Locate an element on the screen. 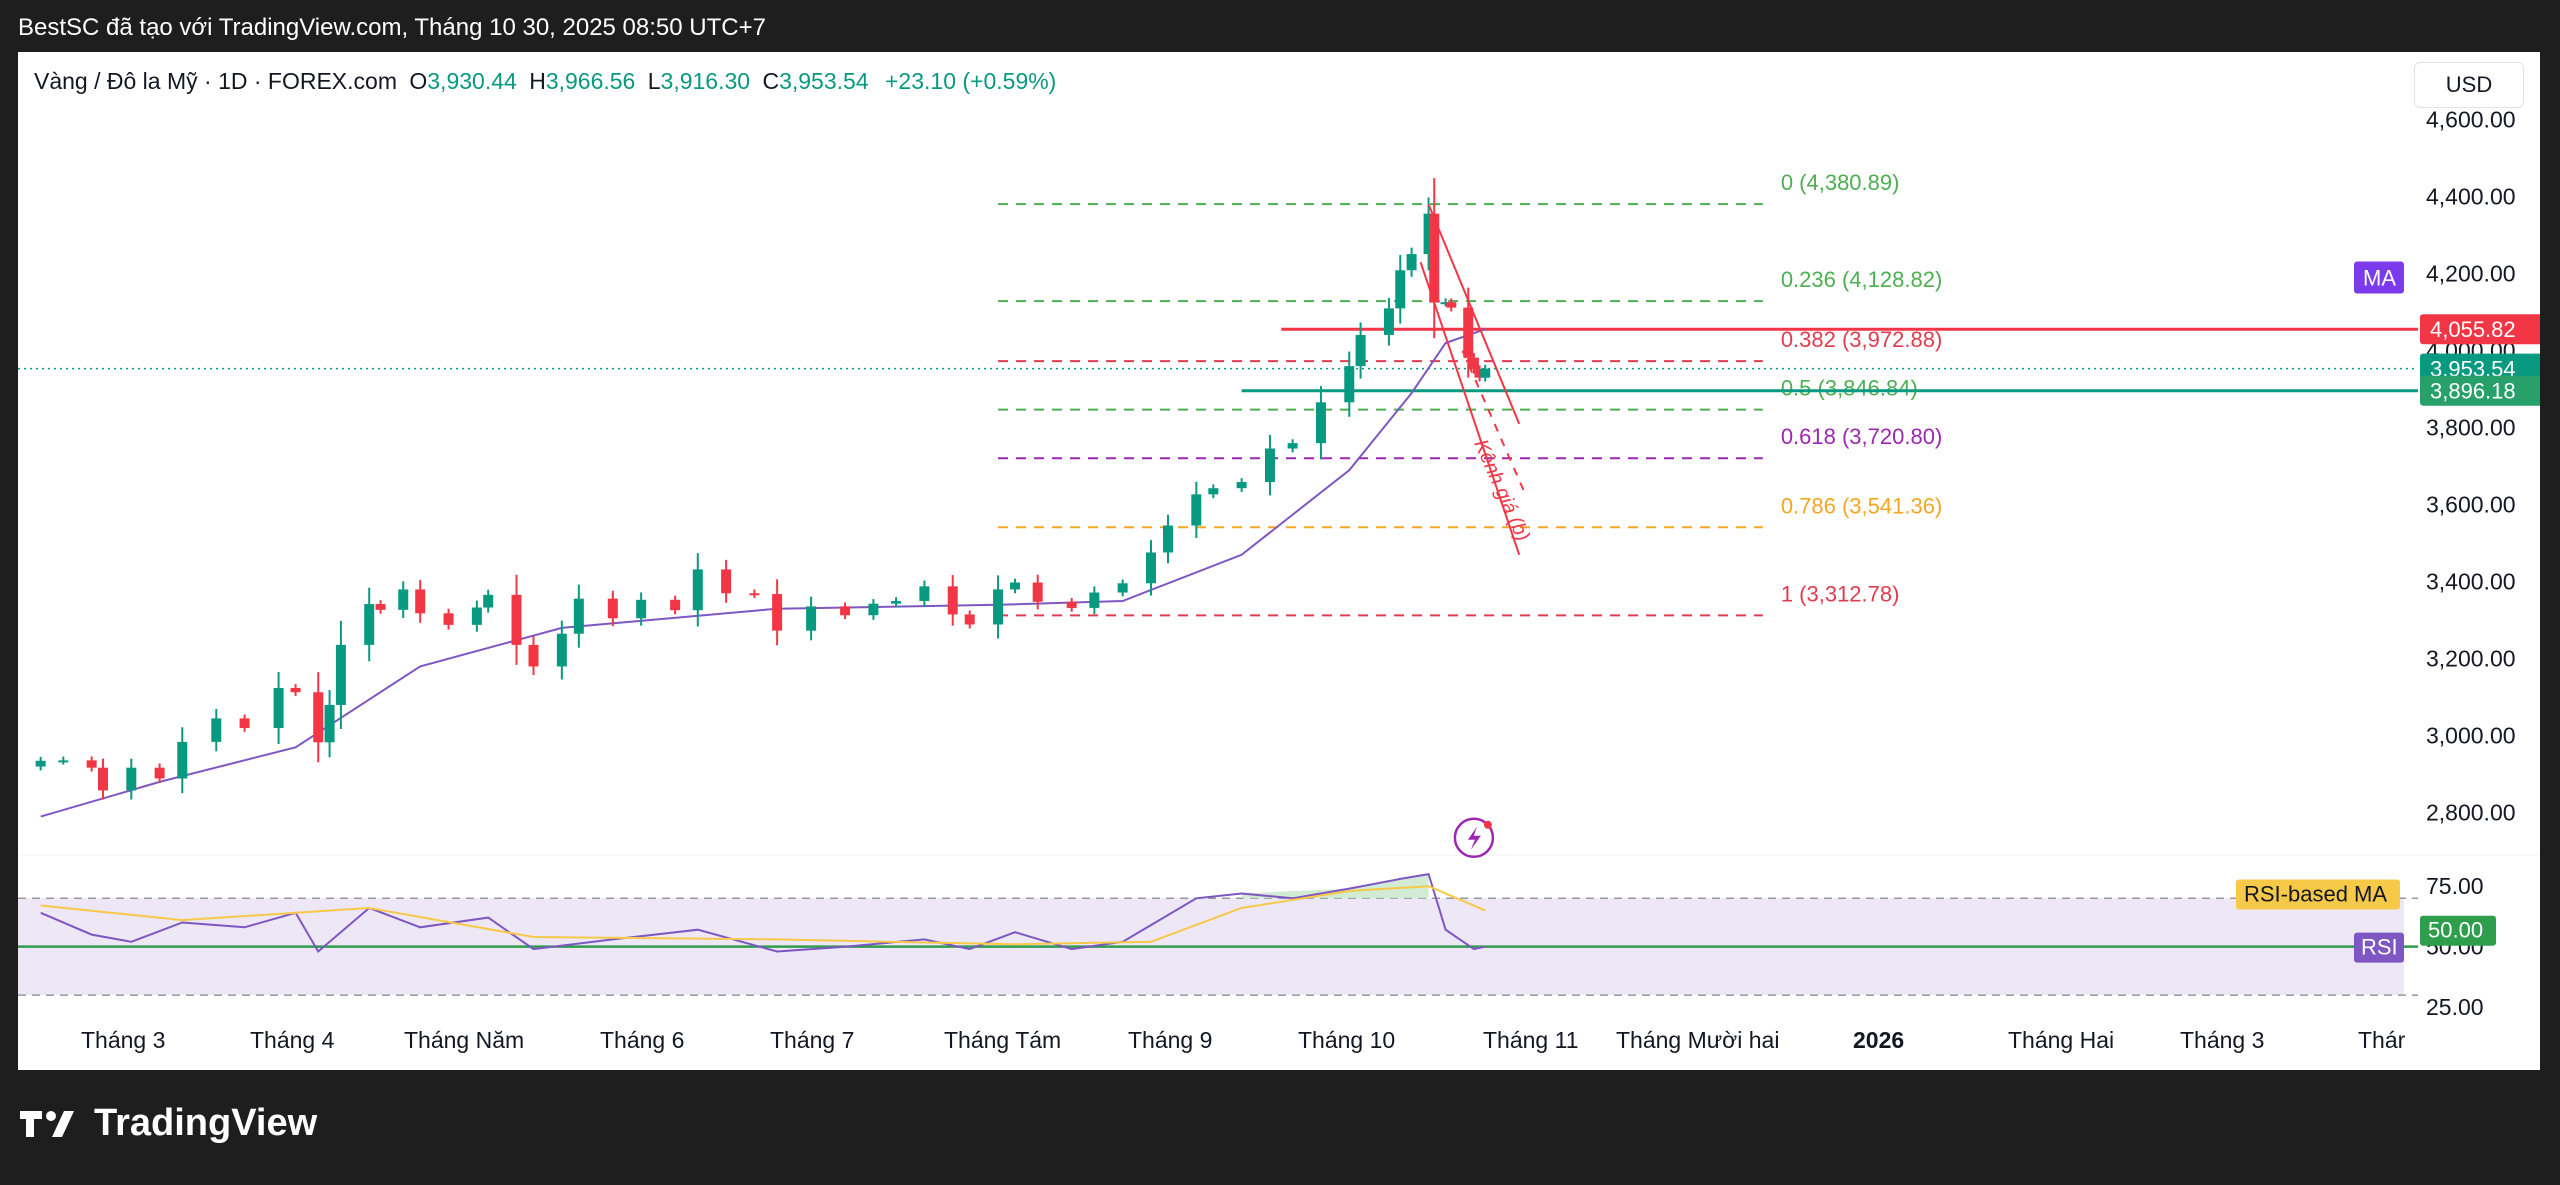 Image resolution: width=2560 pixels, height=1185 pixels. rsi-ma-tag-bg is located at coordinates (2318, 894).